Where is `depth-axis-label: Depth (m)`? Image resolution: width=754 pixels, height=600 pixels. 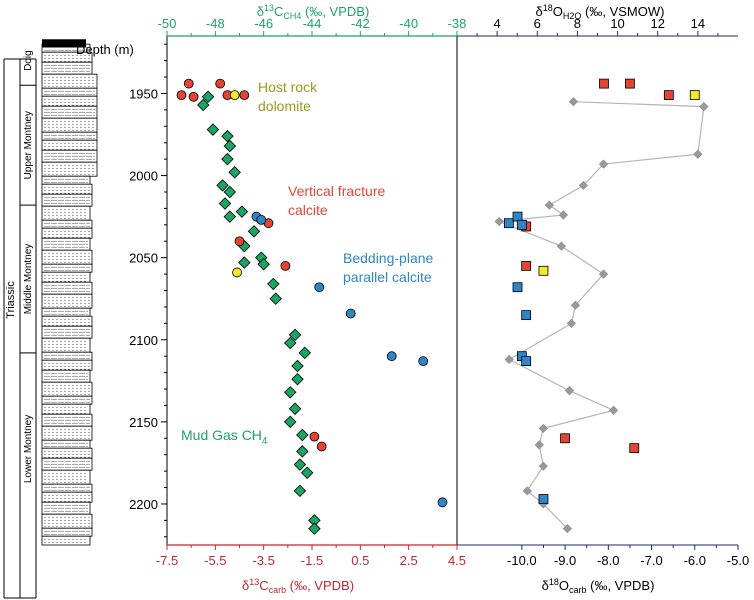 depth-axis-label: Depth (m) is located at coordinates (105, 49).